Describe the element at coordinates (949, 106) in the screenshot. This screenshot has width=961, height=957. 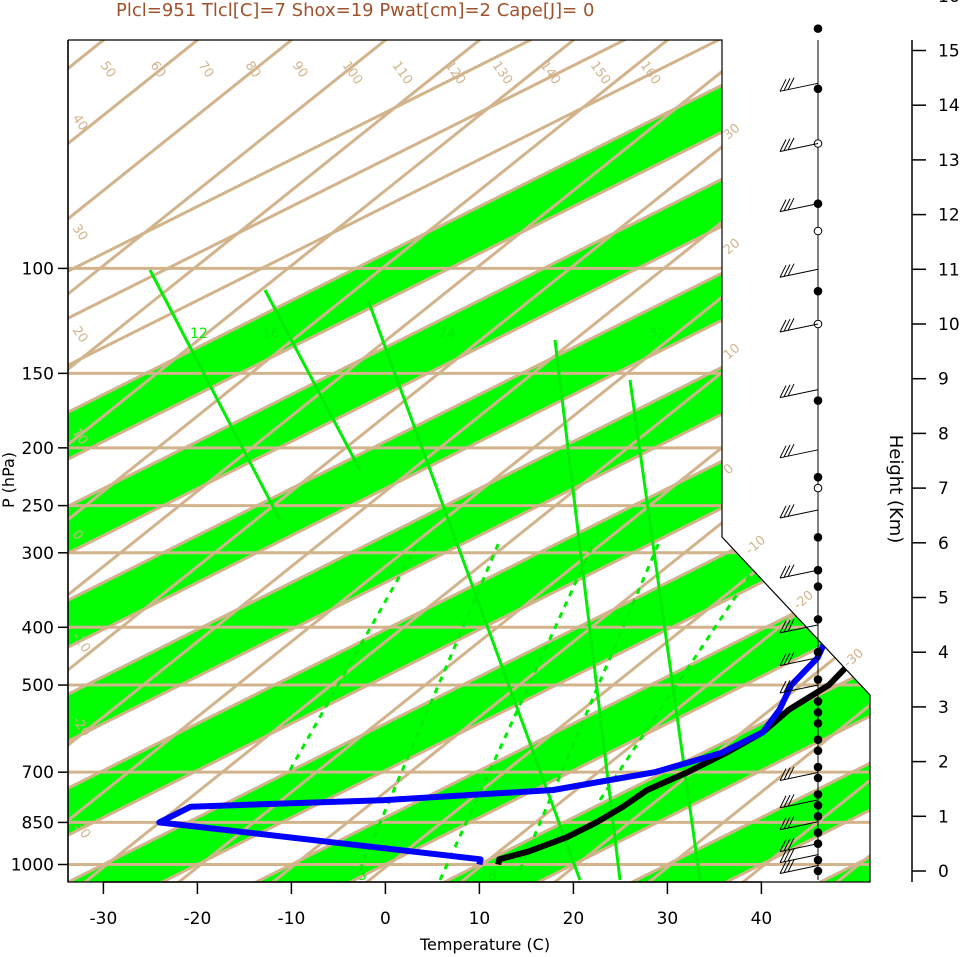
I see `height-tick-label: 14` at that location.